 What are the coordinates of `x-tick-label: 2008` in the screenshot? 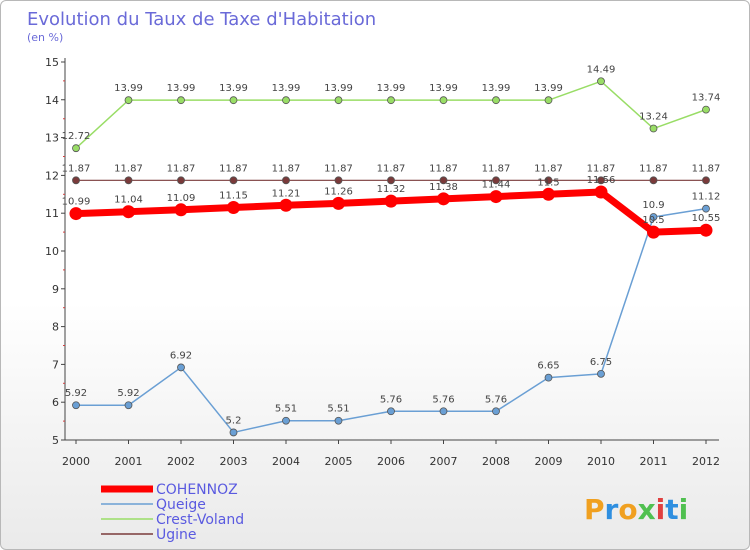 It's located at (496, 461).